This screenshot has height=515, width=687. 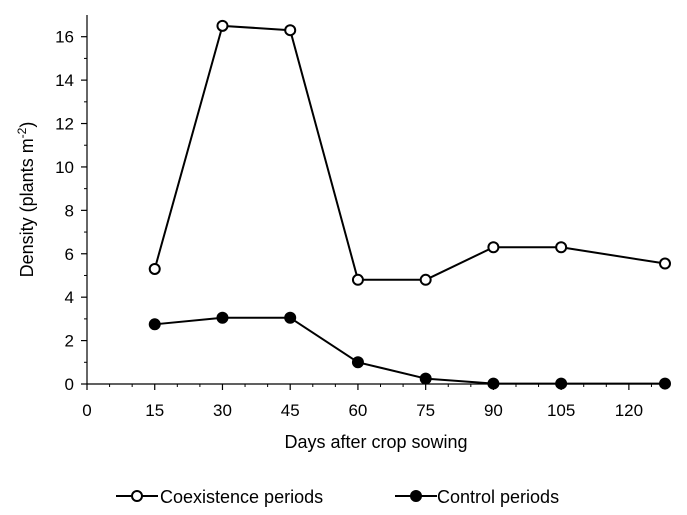 What do you see at coordinates (69, 297) in the screenshot?
I see `y-tick-label: 4` at bounding box center [69, 297].